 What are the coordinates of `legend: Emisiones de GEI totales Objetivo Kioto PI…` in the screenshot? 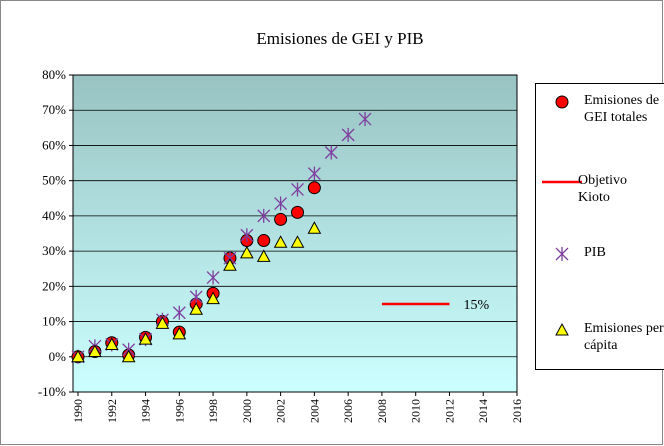 It's located at (599, 226).